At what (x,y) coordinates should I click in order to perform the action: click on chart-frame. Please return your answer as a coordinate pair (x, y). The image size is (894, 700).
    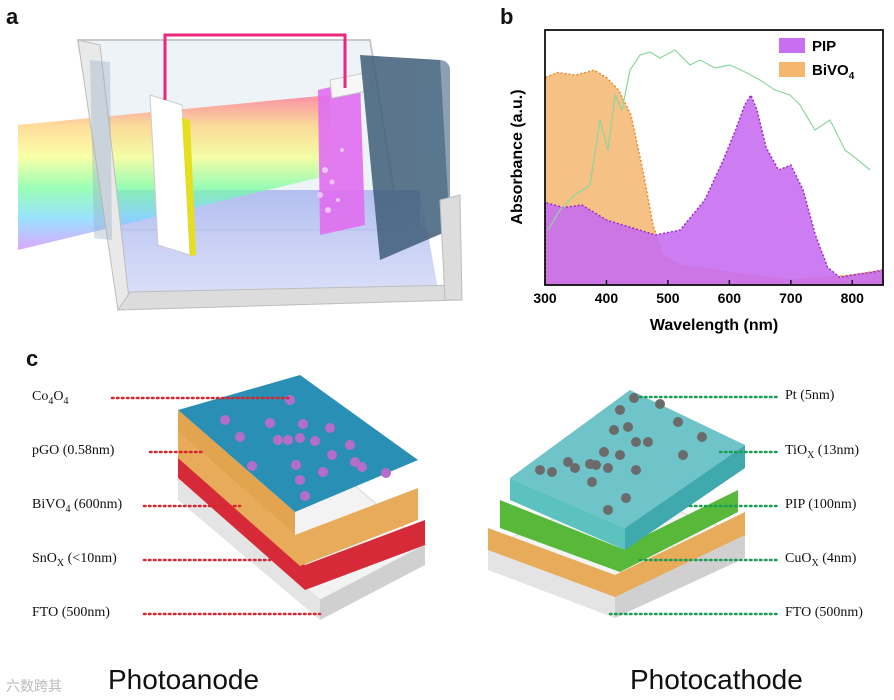
    Looking at the image, I should click on (714, 157).